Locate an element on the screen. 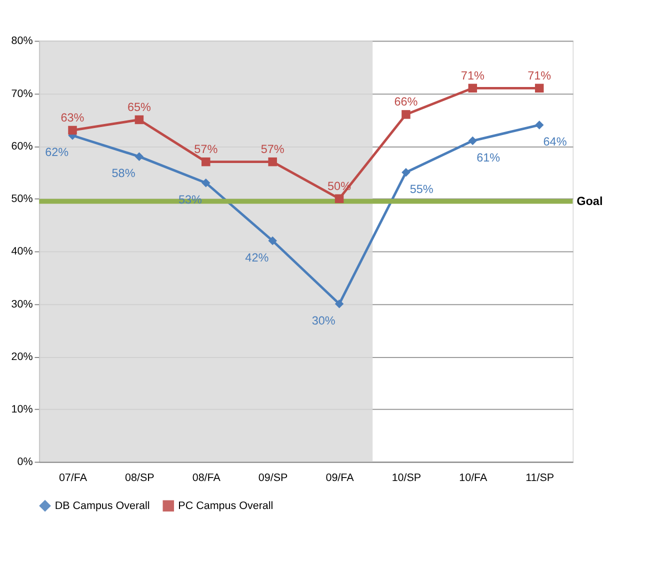 Image resolution: width=652 pixels, height=575 pixels. ref-line-label: Goal is located at coordinates (589, 201).